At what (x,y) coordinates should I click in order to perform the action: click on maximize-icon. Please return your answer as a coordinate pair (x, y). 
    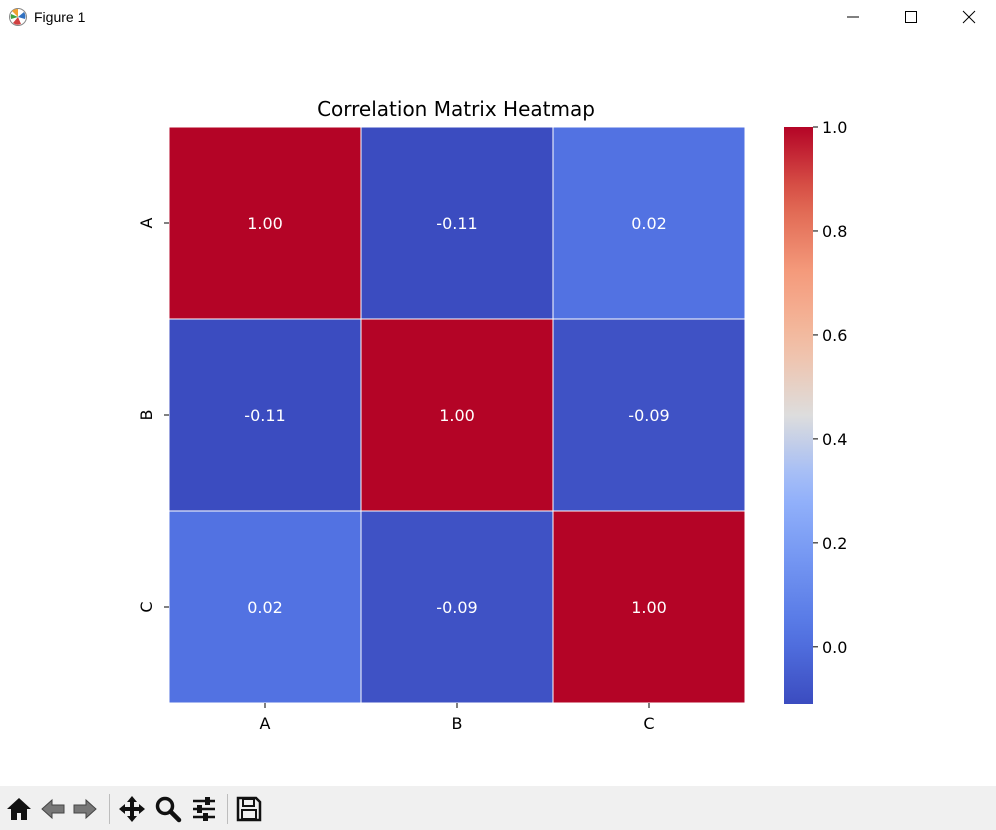
    Looking at the image, I should click on (911, 17).